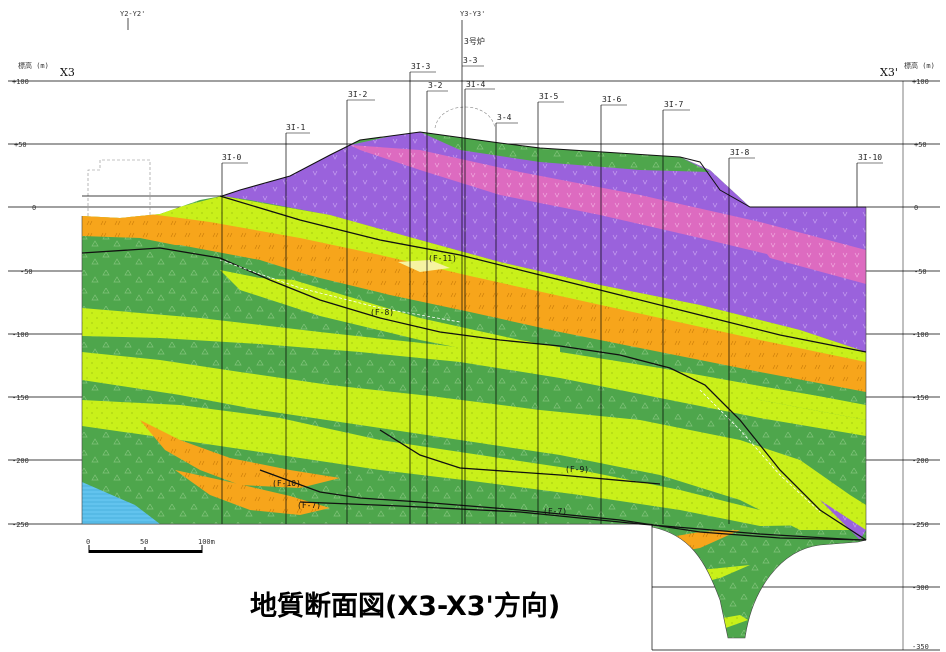  I want to click on fault-label: (F-11), so click(442, 258).